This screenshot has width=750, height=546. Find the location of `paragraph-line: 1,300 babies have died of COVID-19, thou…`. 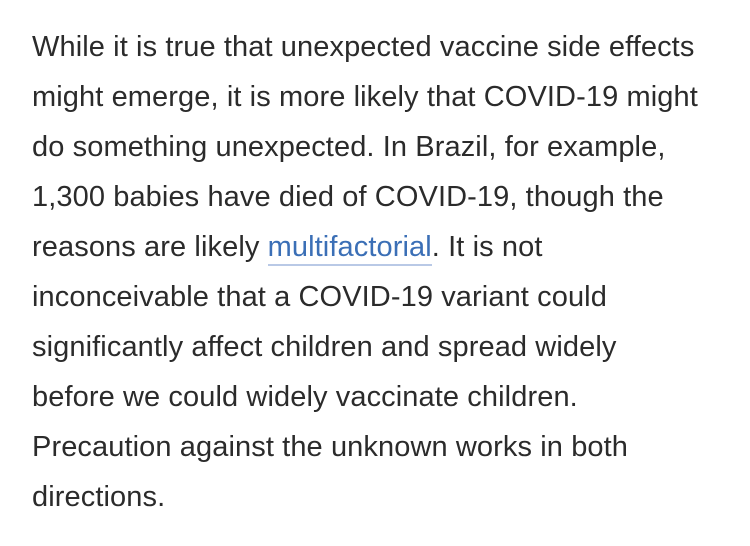

paragraph-line: 1,300 babies have died of COVID-19, thou… is located at coordinates (348, 197).